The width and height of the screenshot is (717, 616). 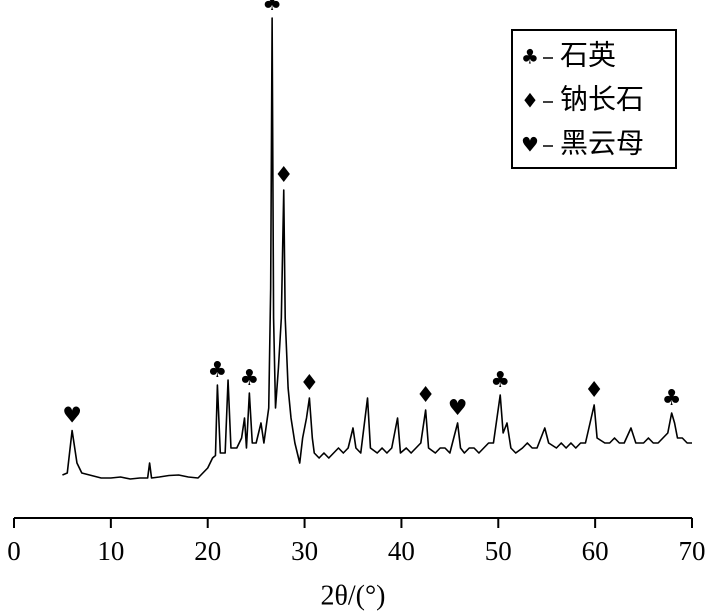 I want to click on x-tick-label: 50, so click(x=498, y=551).